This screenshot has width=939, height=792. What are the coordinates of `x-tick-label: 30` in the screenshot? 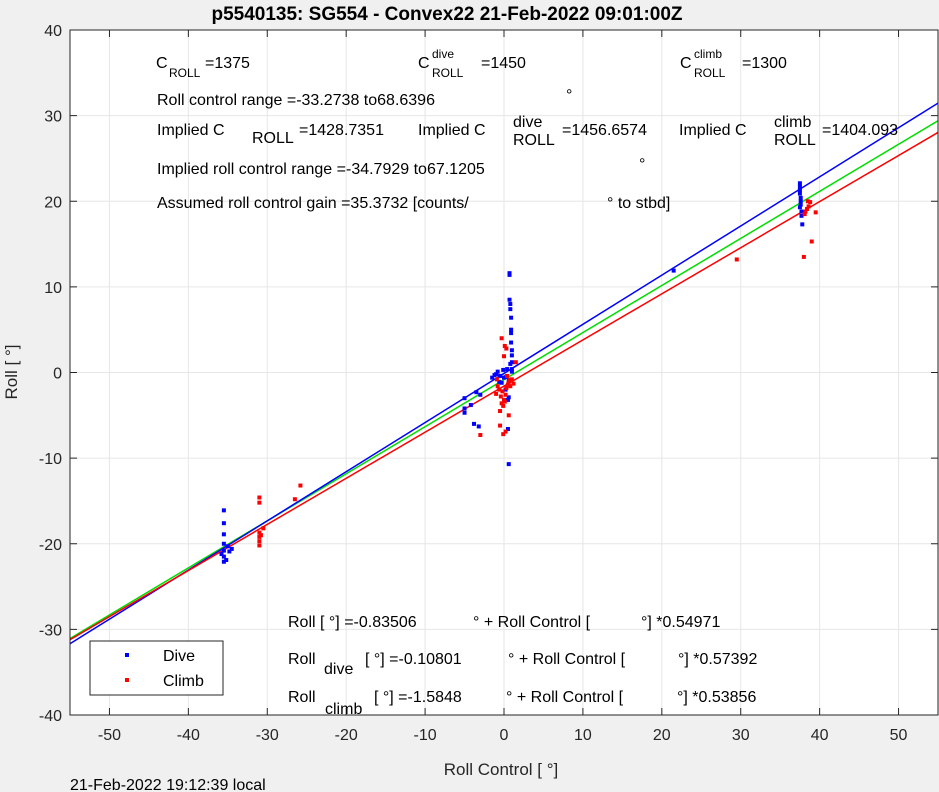 It's located at (741, 735).